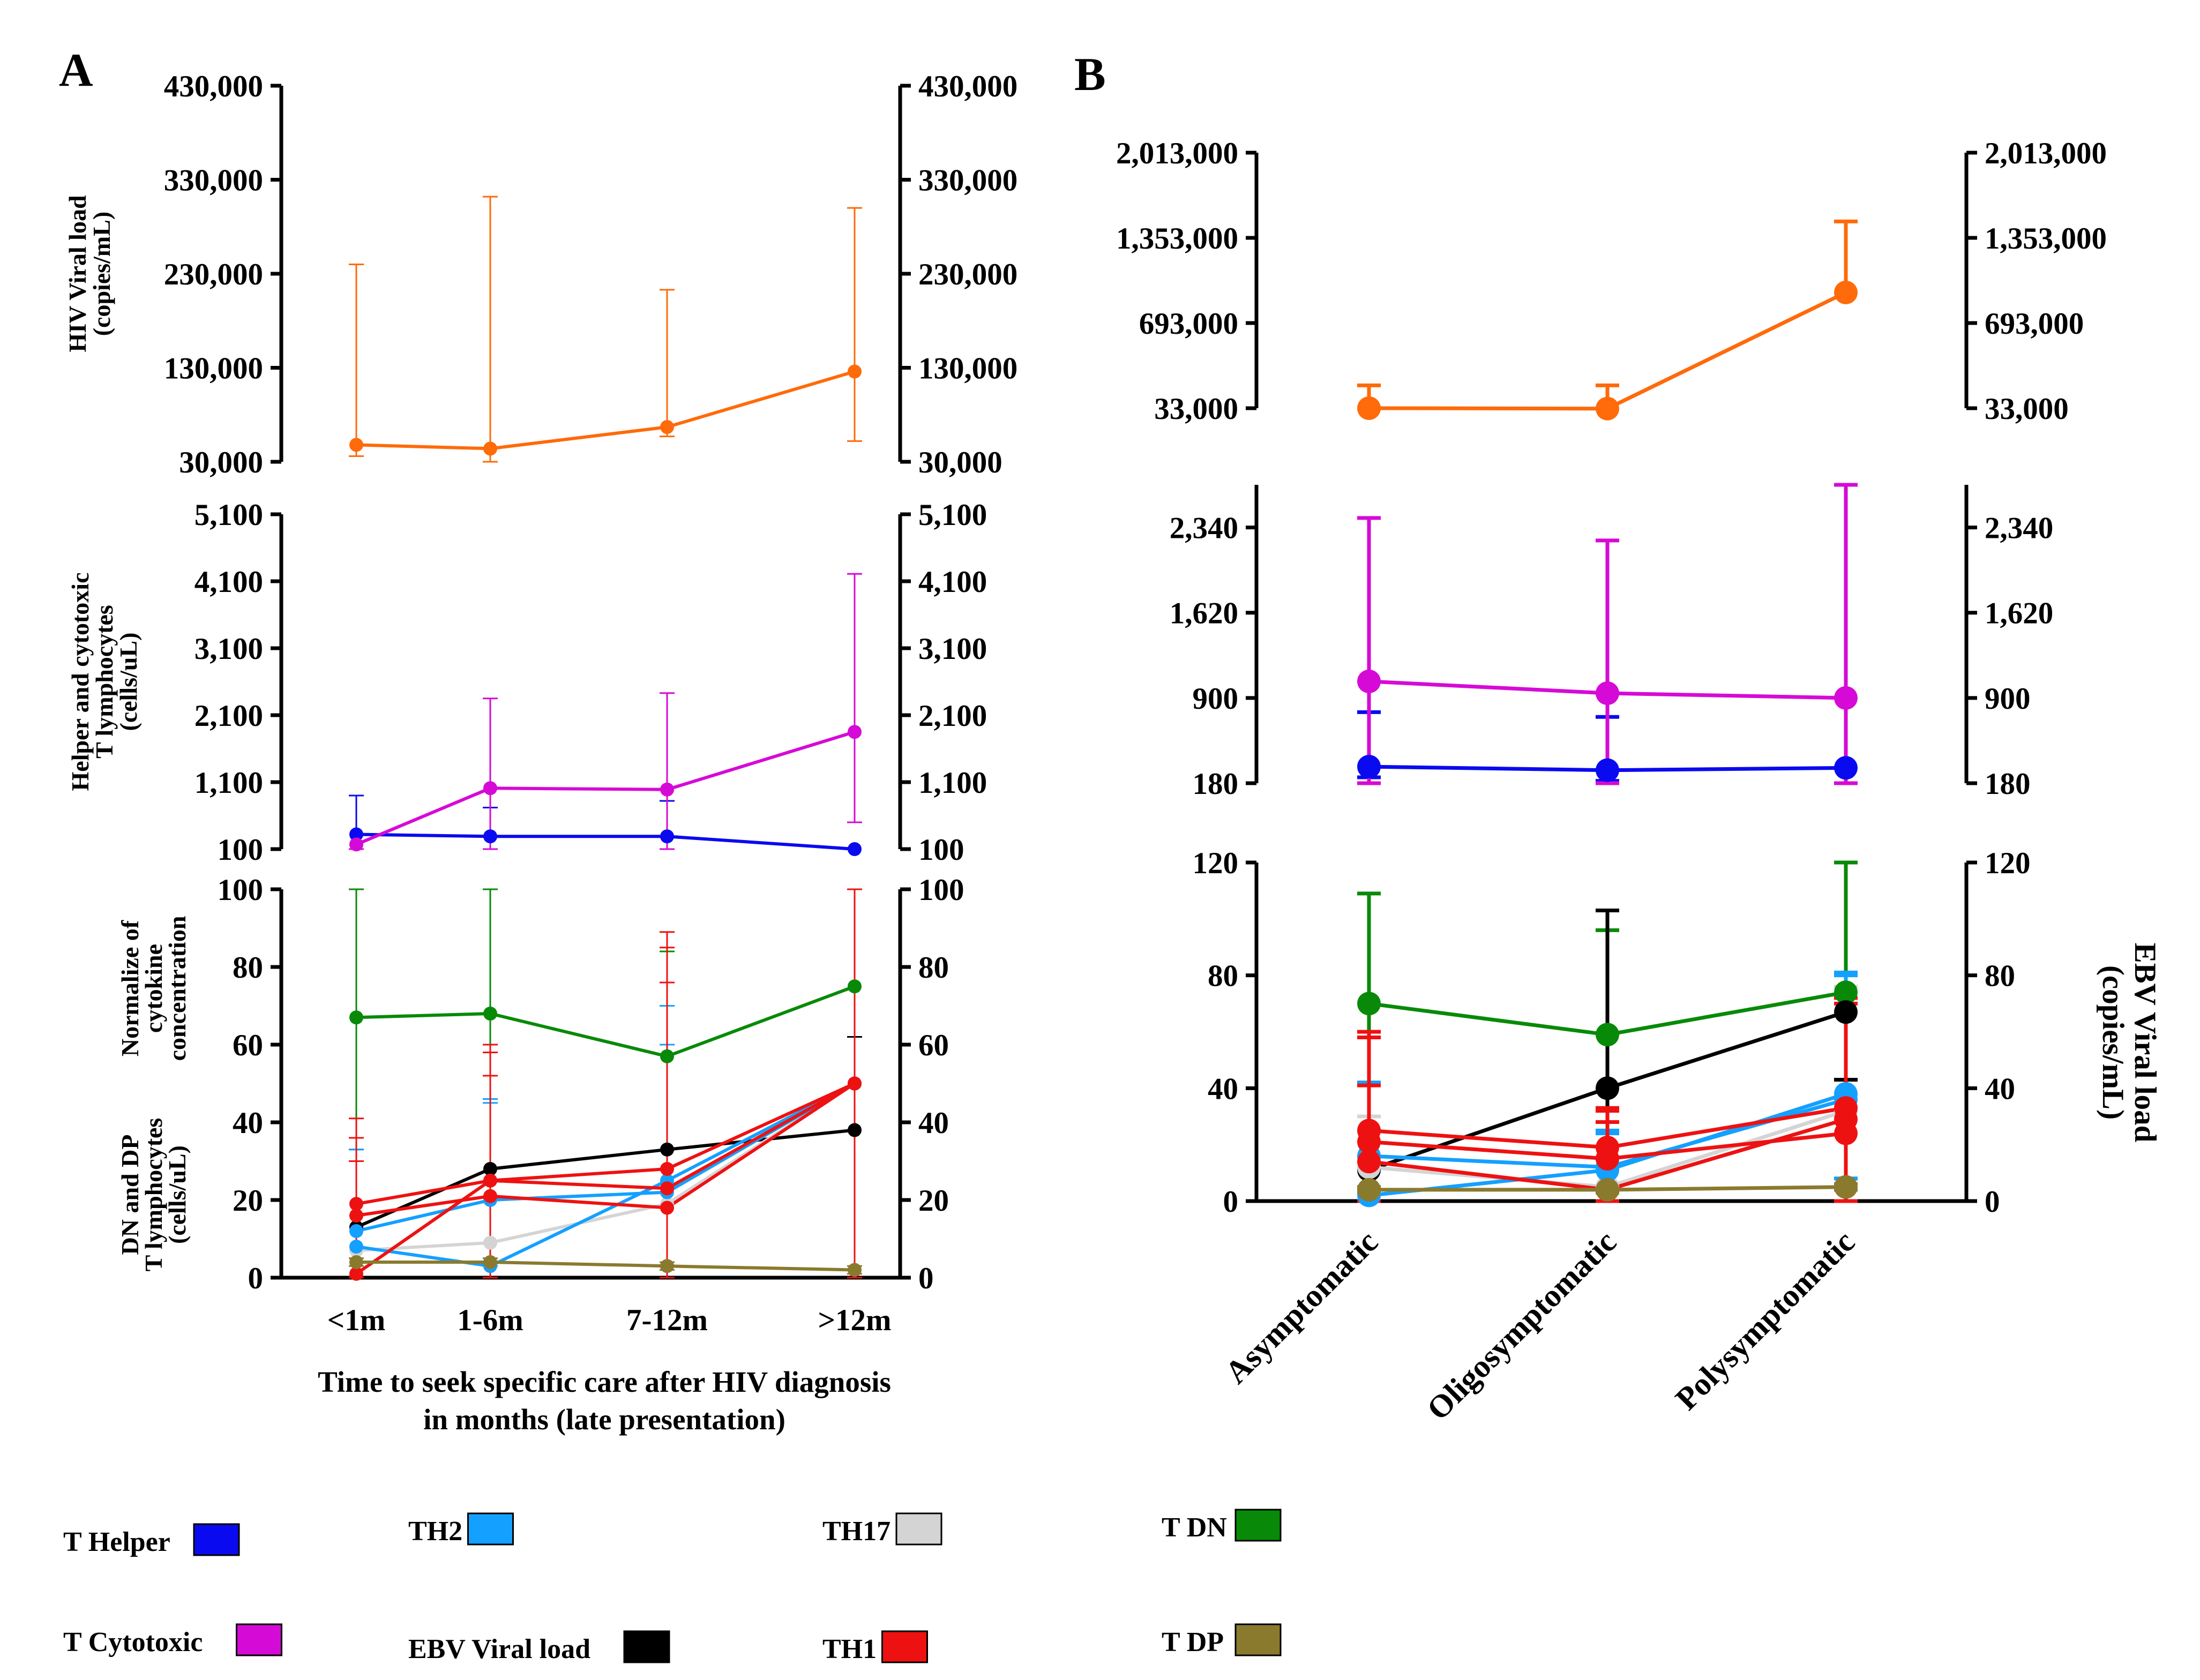 The height and width of the screenshot is (1680, 2200). What do you see at coordinates (605, 788) in the screenshot?
I see `panel-a-plot2-series-t-cytotoxic-line` at bounding box center [605, 788].